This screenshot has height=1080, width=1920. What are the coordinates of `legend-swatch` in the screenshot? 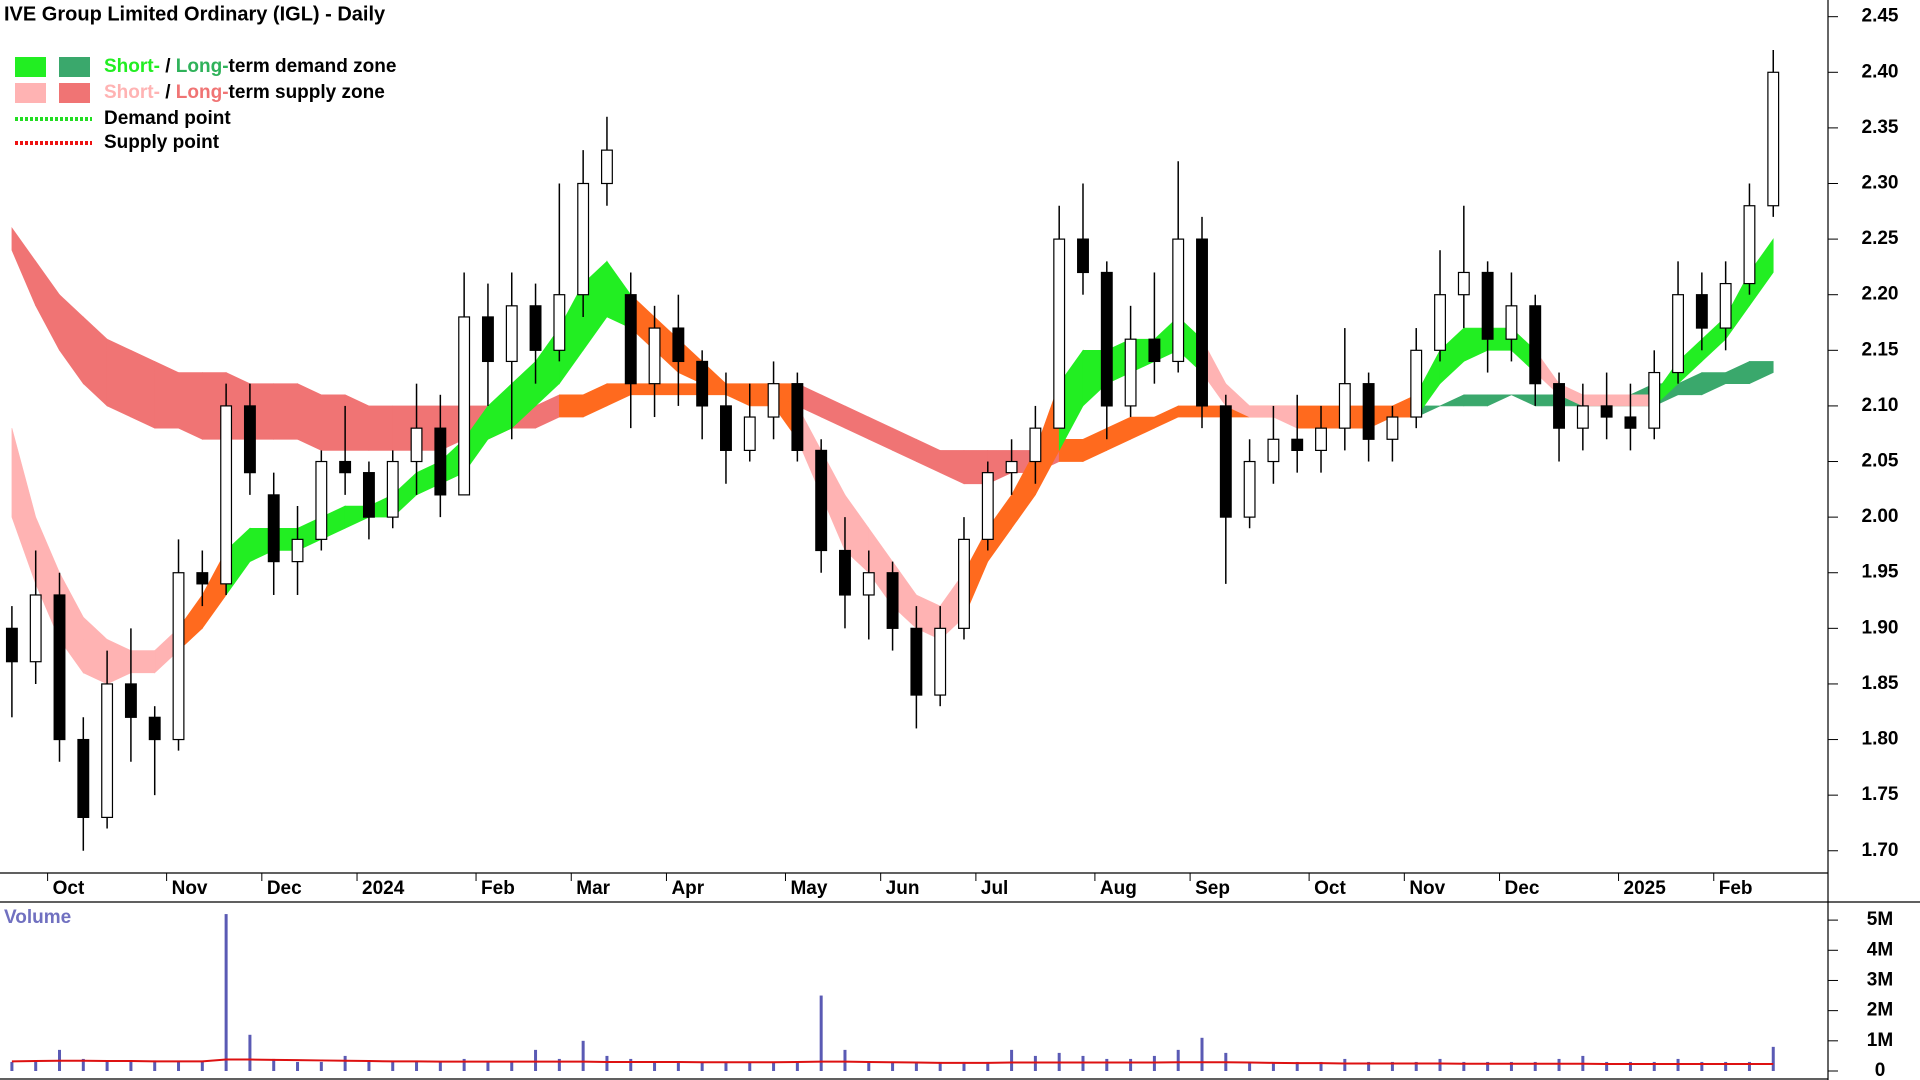 It's located at (30, 67).